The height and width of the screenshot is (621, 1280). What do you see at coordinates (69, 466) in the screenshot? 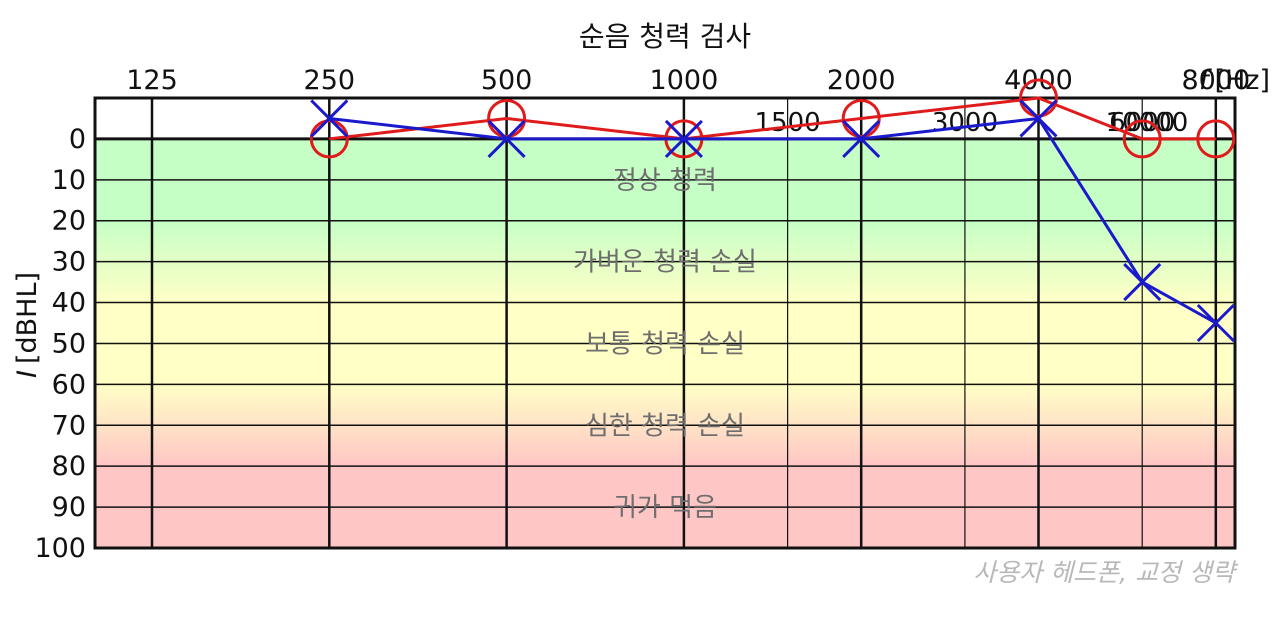
I see `y-tick-label-80: 80` at bounding box center [69, 466].